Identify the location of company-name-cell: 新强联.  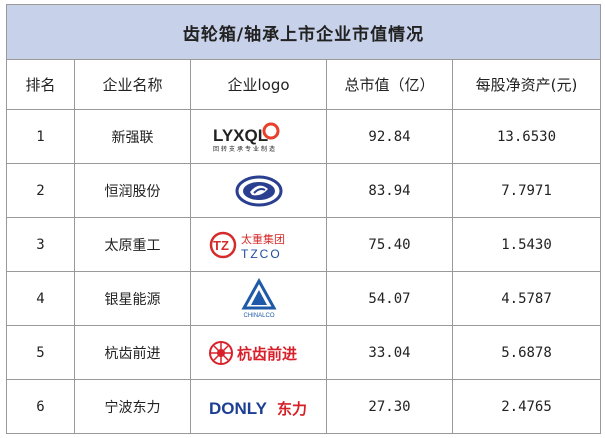
(132, 136).